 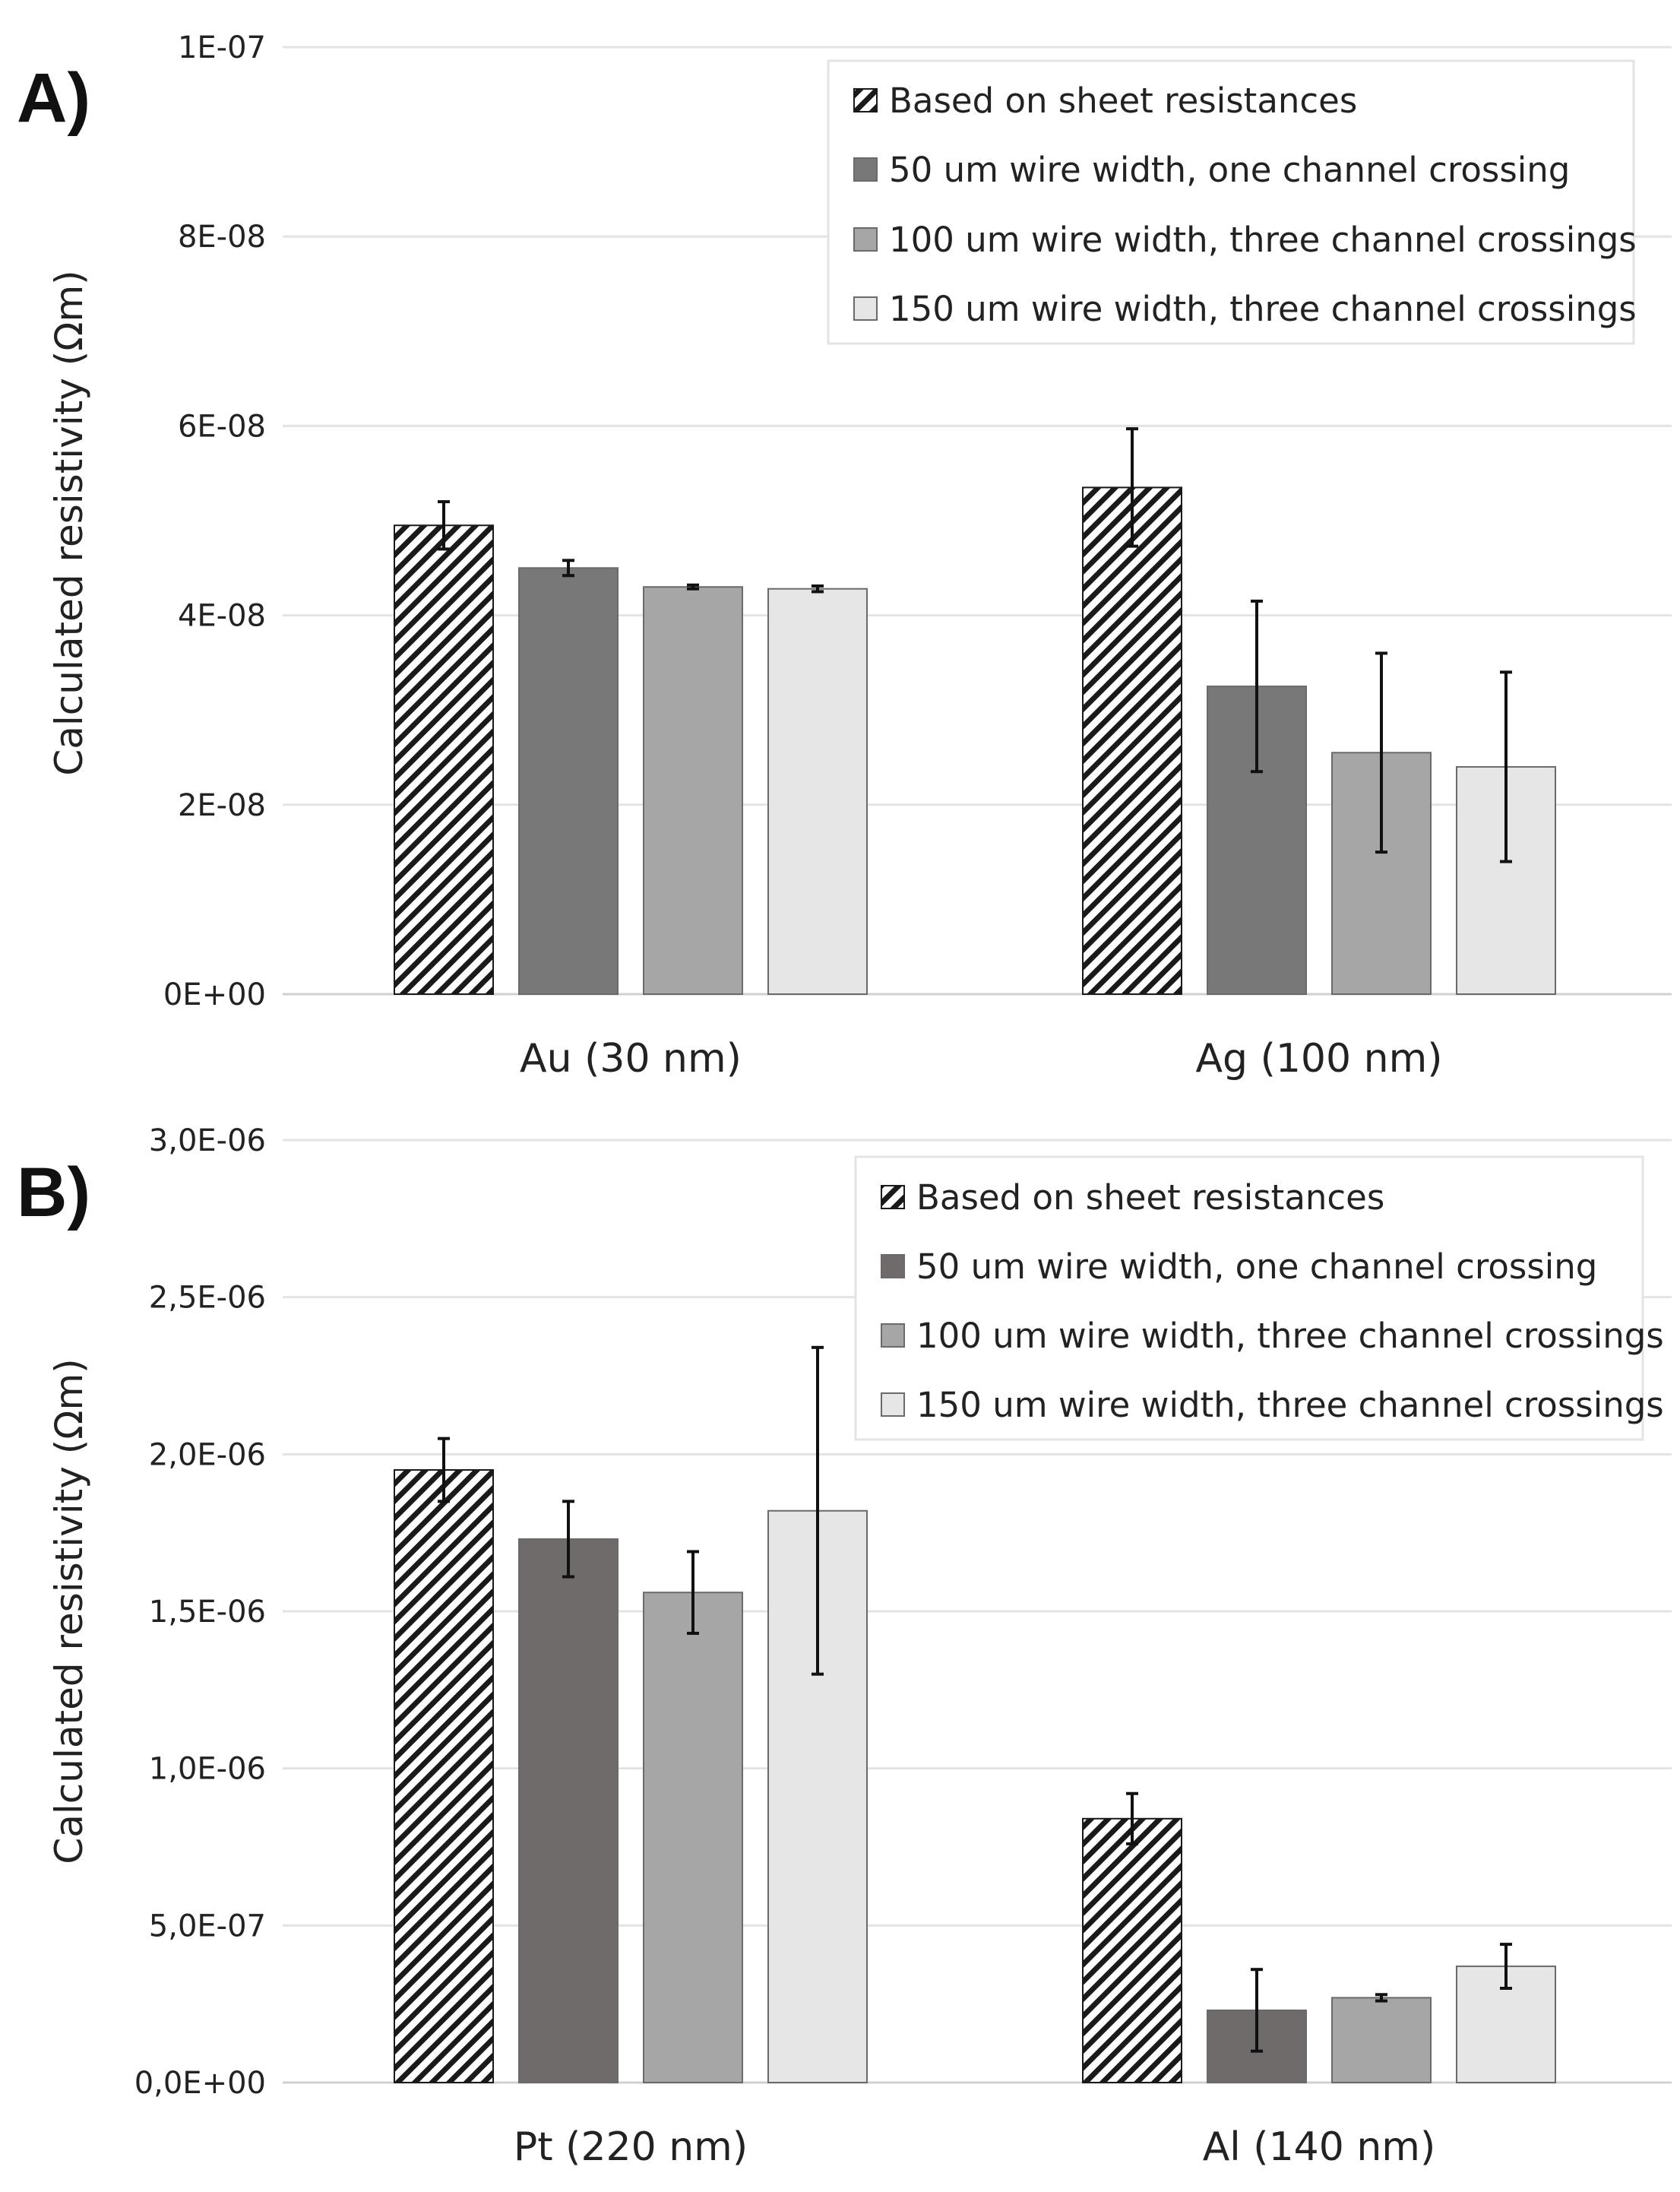 I want to click on y-tick-label: 8E-08, so click(x=222, y=237).